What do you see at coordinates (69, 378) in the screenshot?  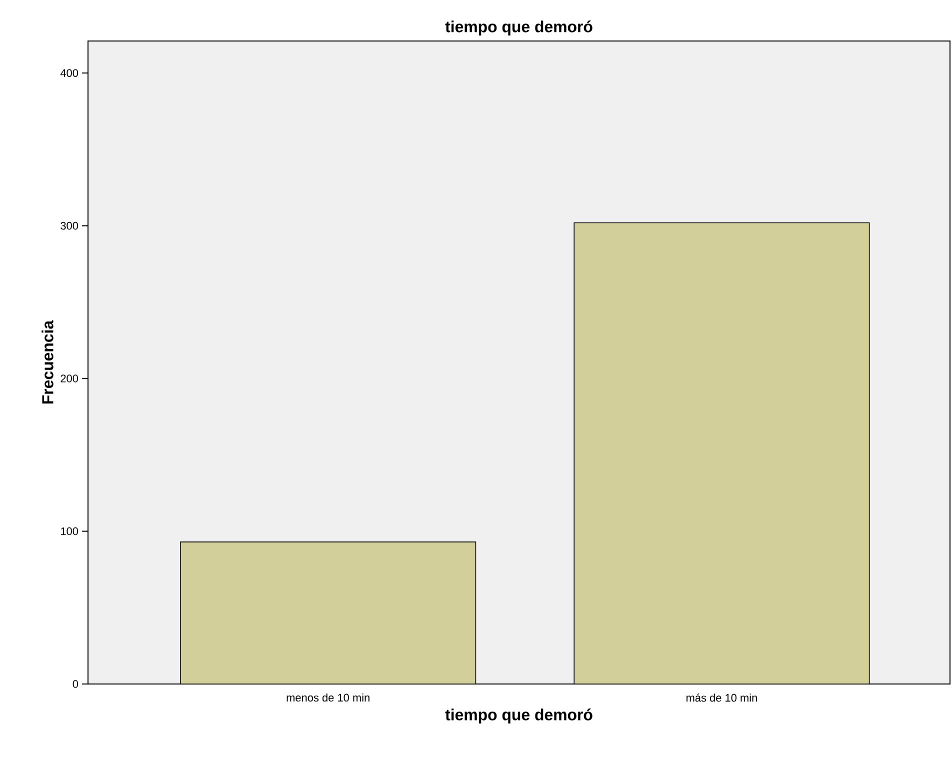 I see `y-tick-label: 200` at bounding box center [69, 378].